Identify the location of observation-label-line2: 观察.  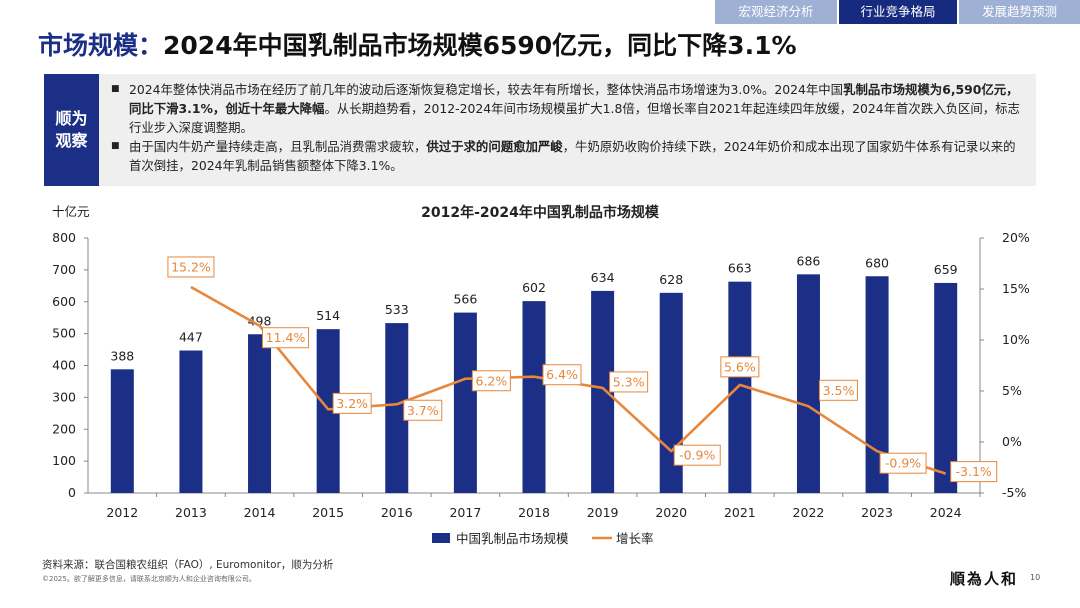
(71, 140).